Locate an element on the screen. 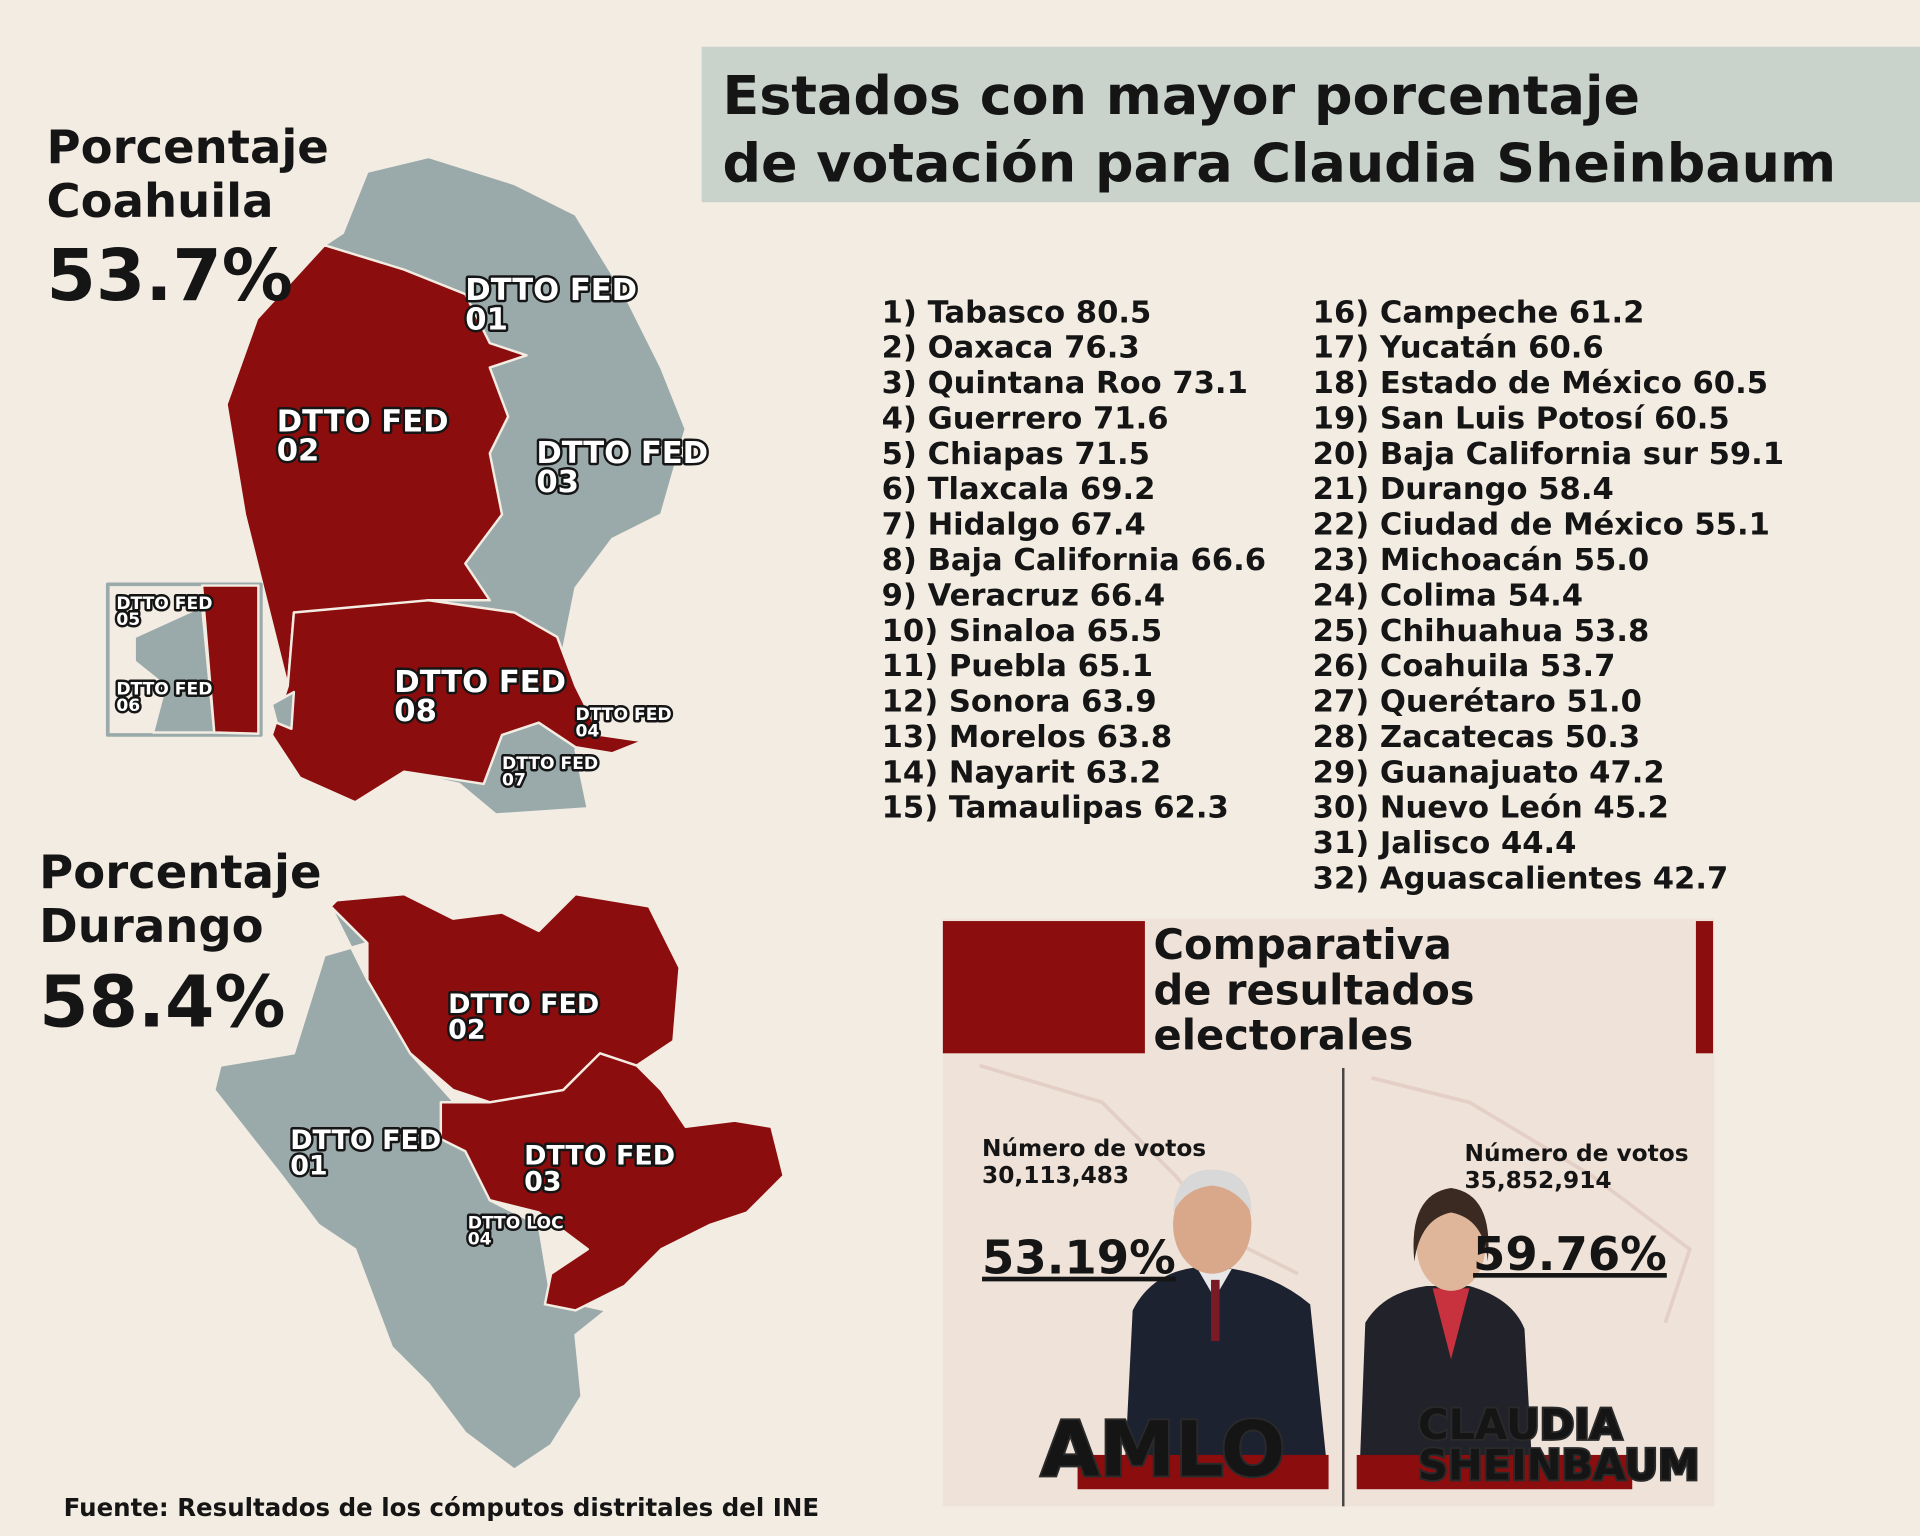 This screenshot has height=1536, width=1920. ranking-item: 23) Michoacán 55.0 is located at coordinates (1481, 560).